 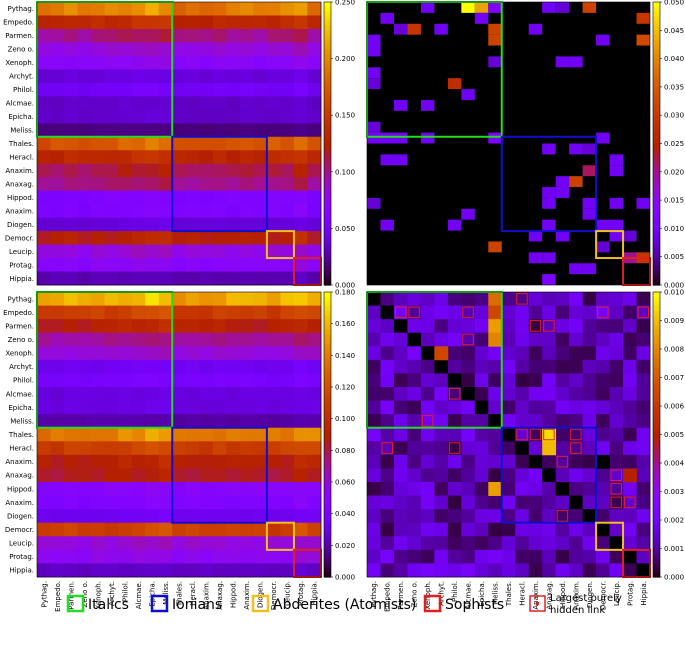 I want to click on y-tick-label: Xenoph., so click(x=19, y=63).